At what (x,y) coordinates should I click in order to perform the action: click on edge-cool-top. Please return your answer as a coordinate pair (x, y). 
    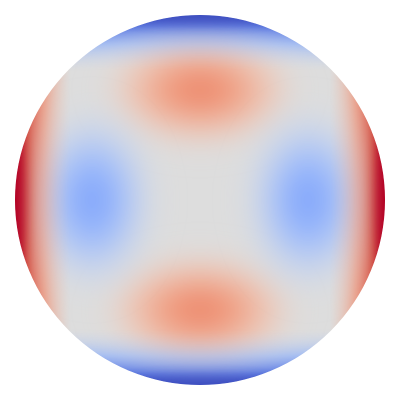
    Looking at the image, I should click on (200, 19).